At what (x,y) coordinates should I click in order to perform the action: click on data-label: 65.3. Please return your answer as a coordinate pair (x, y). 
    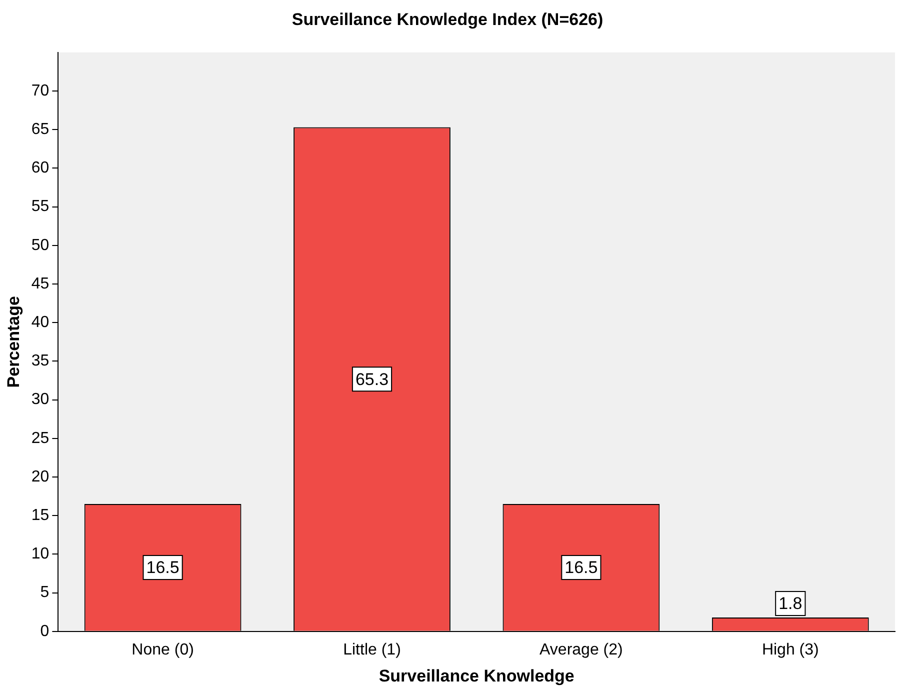
    Looking at the image, I should click on (372, 379).